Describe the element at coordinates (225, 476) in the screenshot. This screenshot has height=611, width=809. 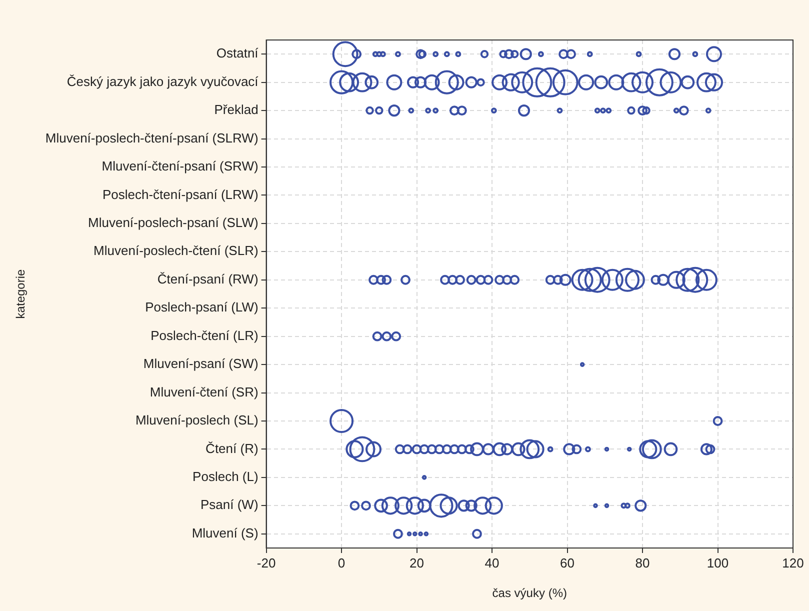
I see `y-tick-label: Poslech (L)` at that location.